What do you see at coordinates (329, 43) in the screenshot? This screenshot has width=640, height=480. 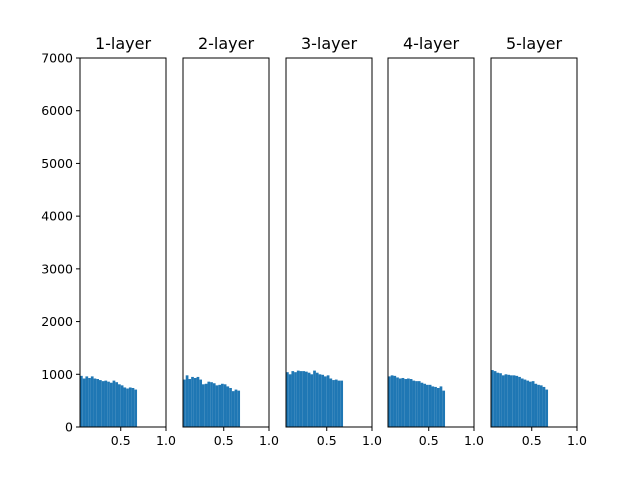 I see `panel-title: 3-layer` at bounding box center [329, 43].